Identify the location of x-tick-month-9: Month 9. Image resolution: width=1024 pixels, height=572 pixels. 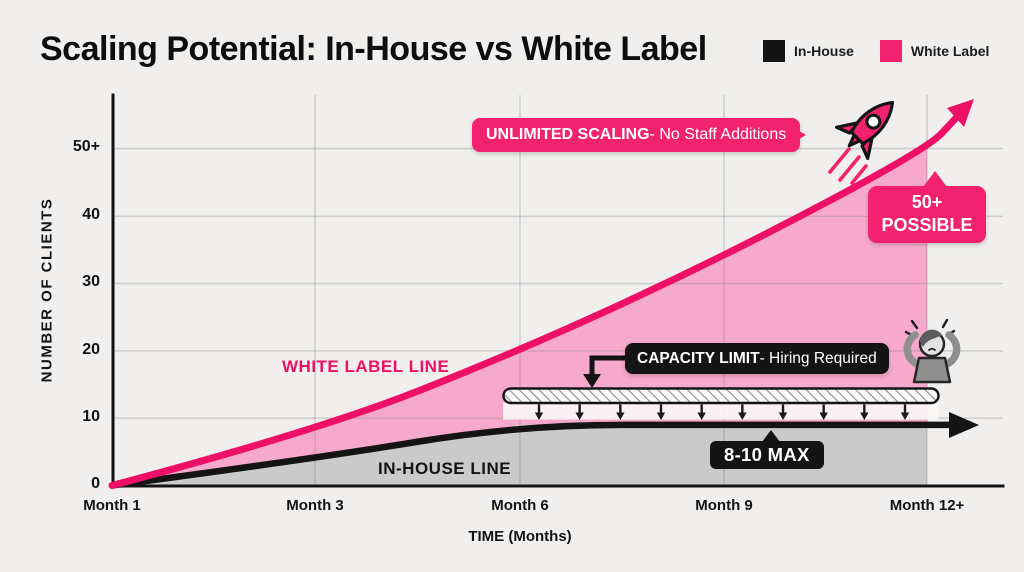
(724, 505).